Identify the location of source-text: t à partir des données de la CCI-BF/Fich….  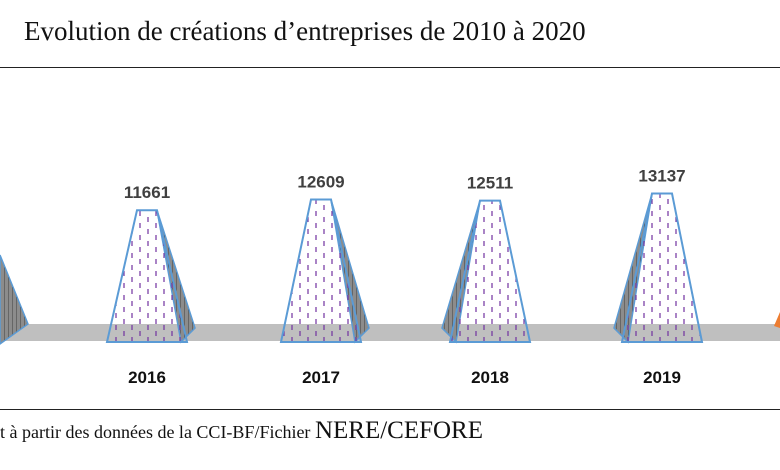
(157, 432).